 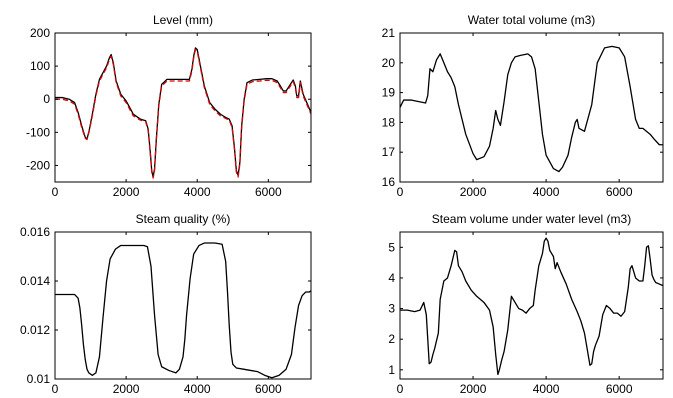 What do you see at coordinates (391, 278) in the screenshot?
I see `y-tick-label: 4` at bounding box center [391, 278].